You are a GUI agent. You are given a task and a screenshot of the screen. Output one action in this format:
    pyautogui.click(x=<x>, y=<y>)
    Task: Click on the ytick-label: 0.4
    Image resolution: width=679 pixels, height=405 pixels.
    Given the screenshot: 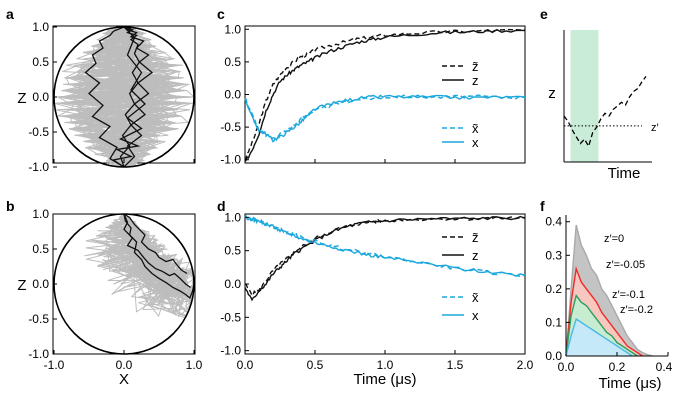 What is the action you would take?
    pyautogui.click(x=553, y=222)
    